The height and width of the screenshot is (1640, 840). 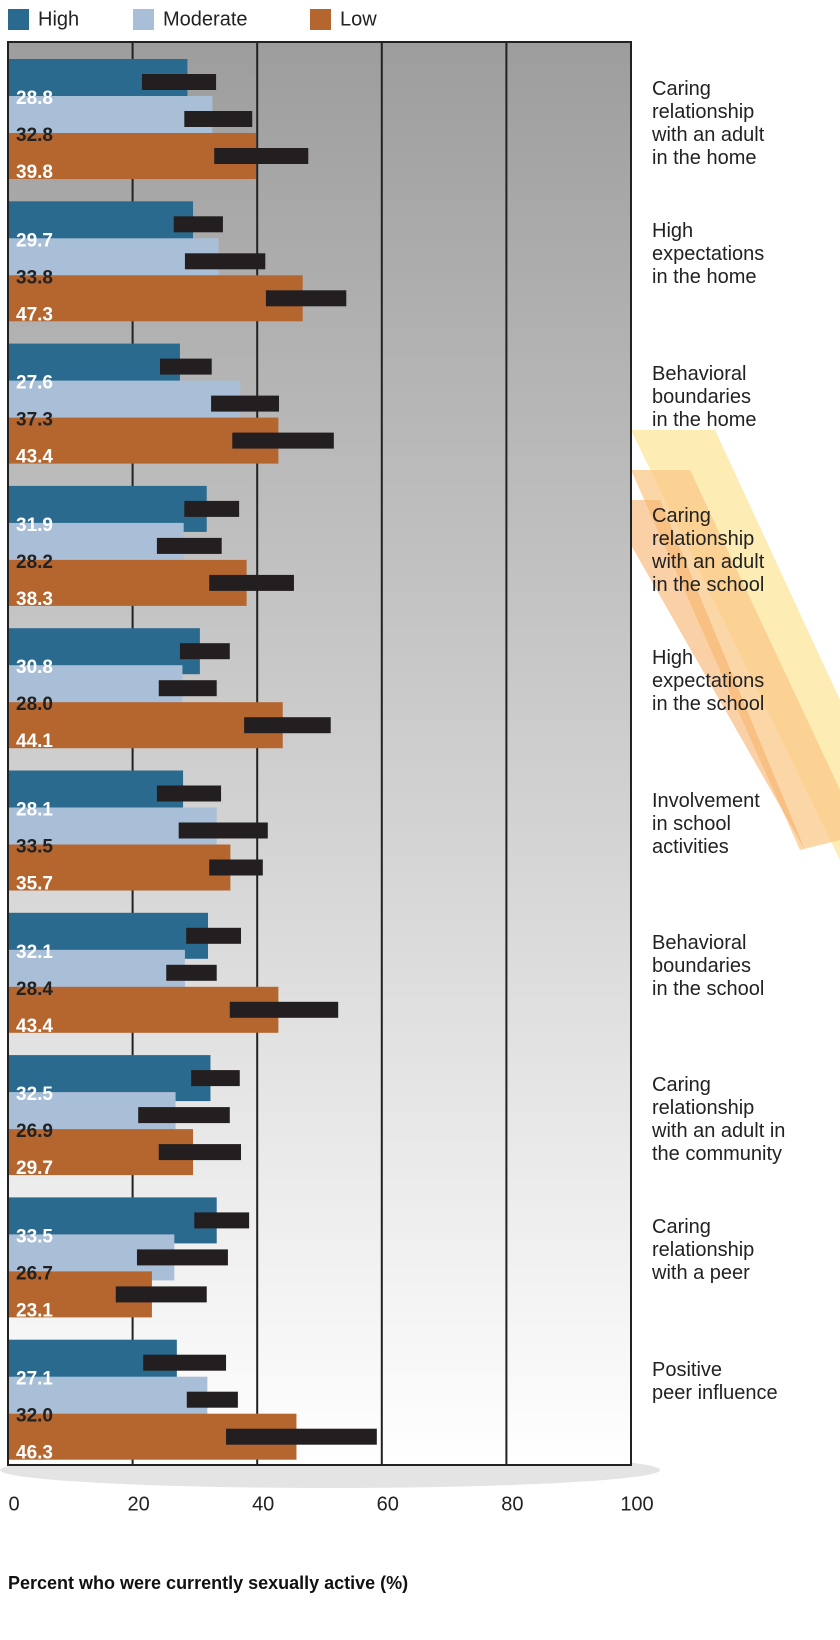 I want to click on value-label: 30.8, so click(x=34, y=667).